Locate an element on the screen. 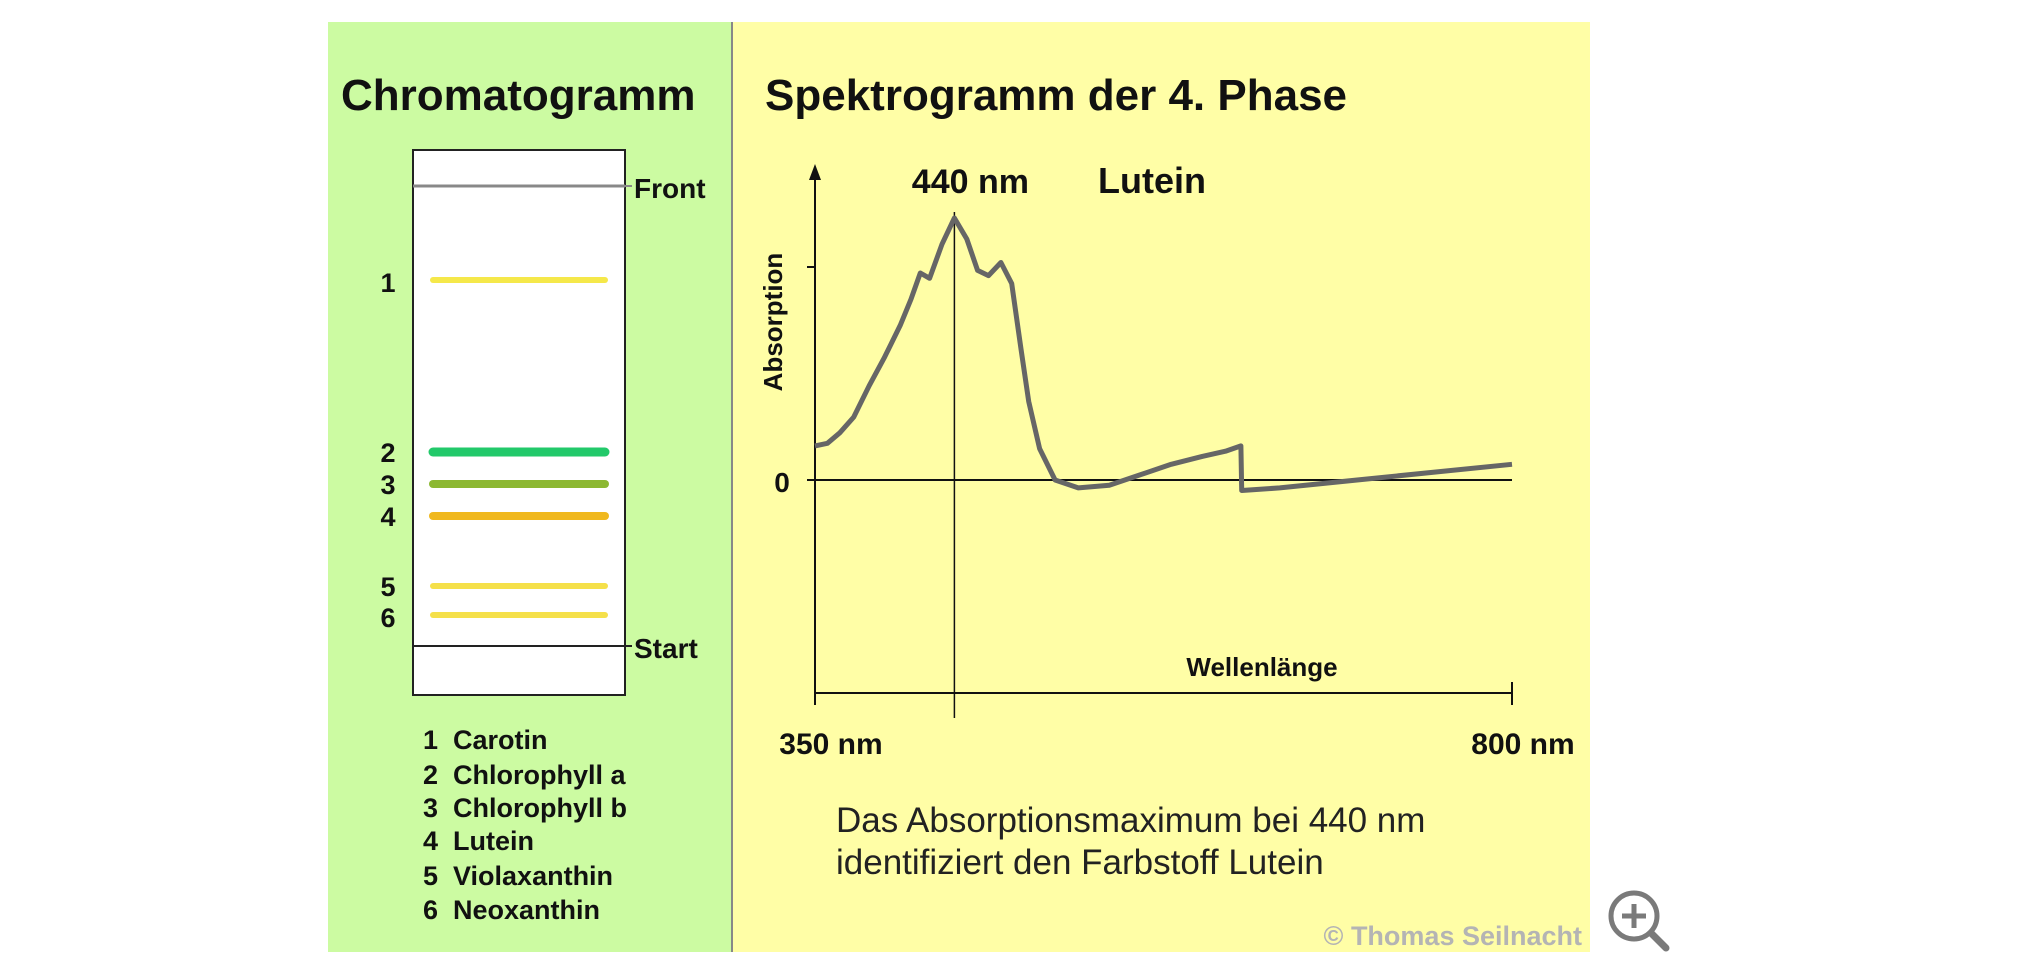 The height and width of the screenshot is (963, 2030). caption-line-2: identifiziert den Farbstoff Lutein is located at coordinates (1080, 862).